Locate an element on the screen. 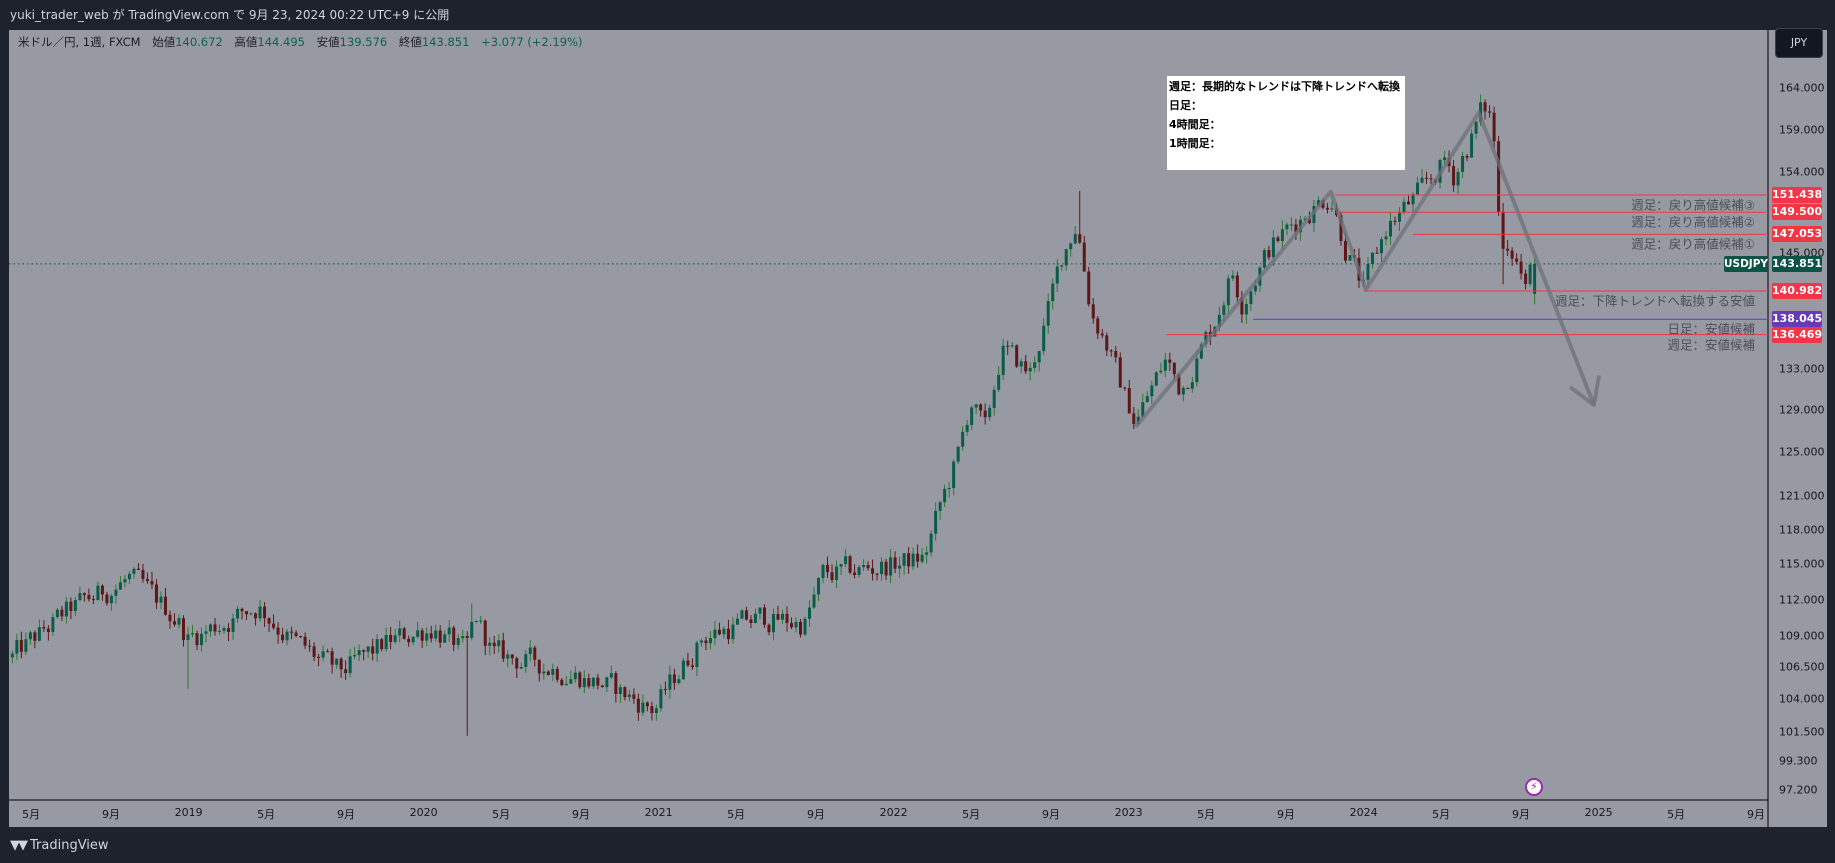 The image size is (1835, 863). time-tick: 2024 is located at coordinates (1363, 812).